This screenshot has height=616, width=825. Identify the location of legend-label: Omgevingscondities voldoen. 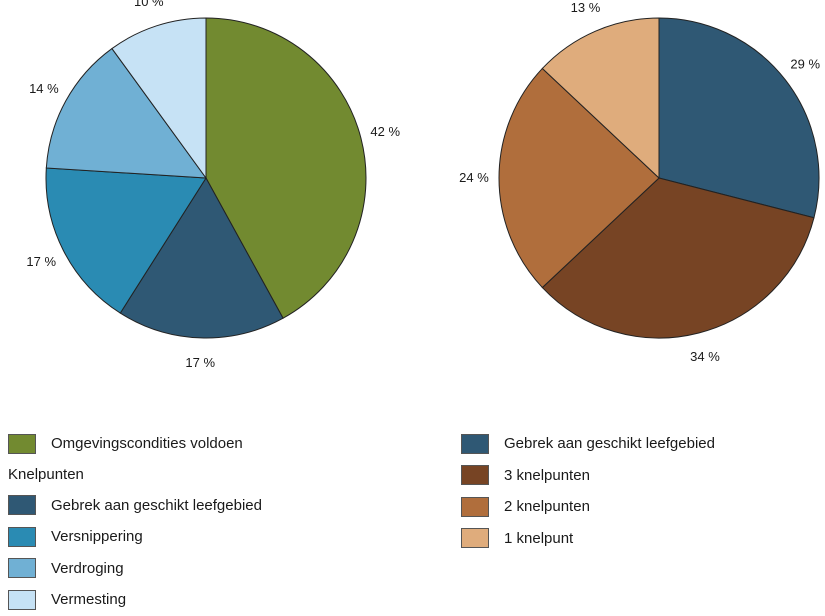
(147, 444).